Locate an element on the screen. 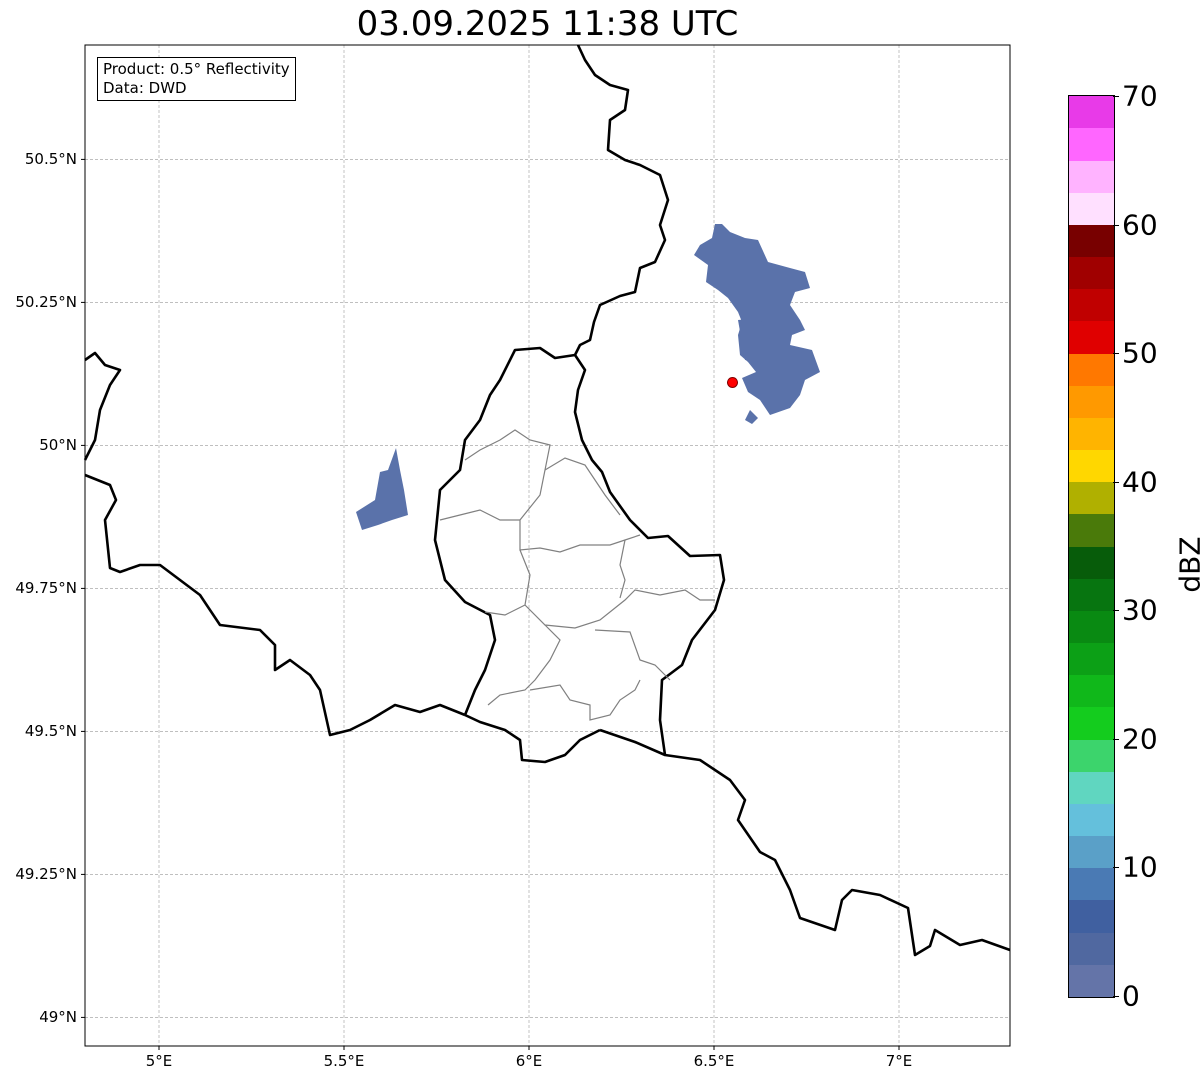 The width and height of the screenshot is (1202, 1081). x-tick-label: 5.5°E is located at coordinates (344, 1061).